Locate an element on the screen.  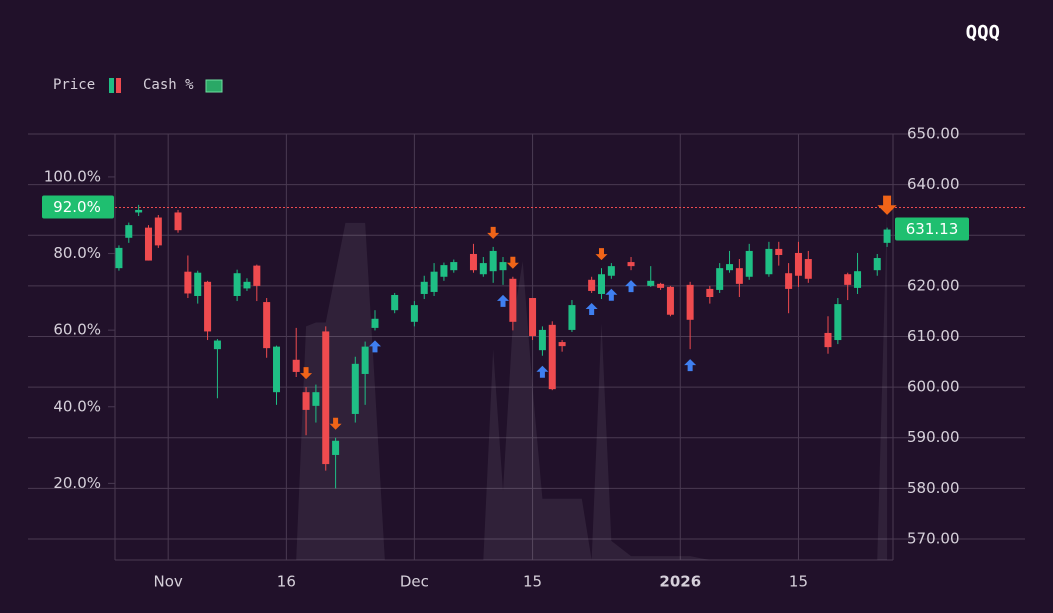
x-tick-label: 2026 is located at coordinates (680, 582).